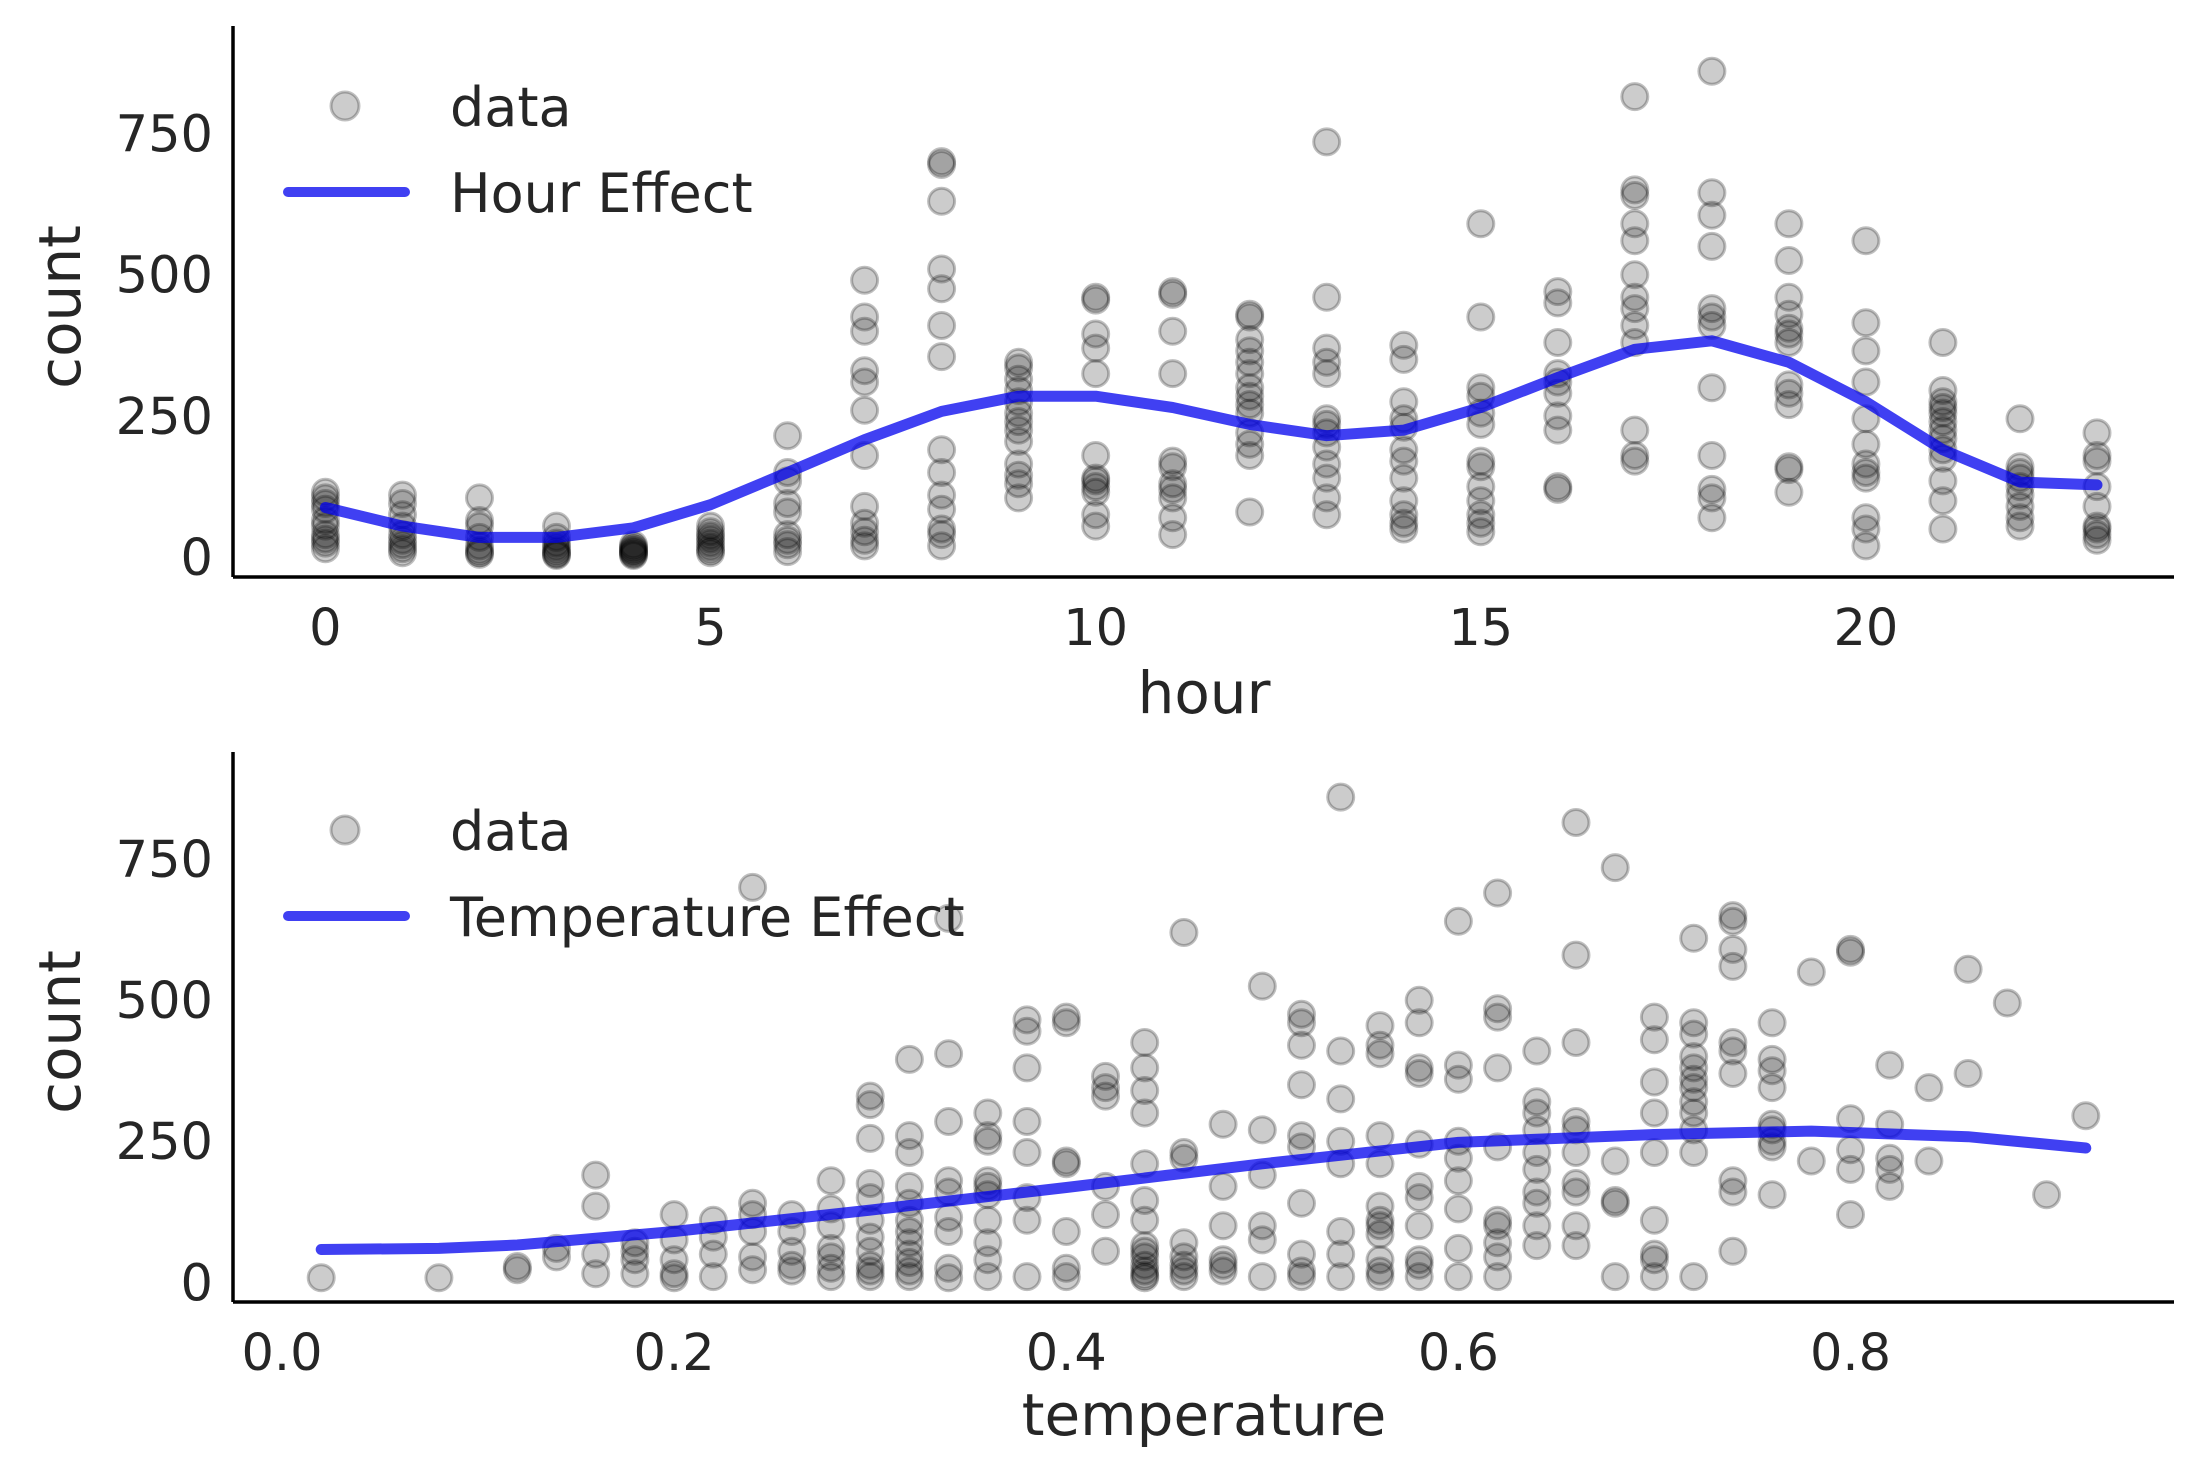  I want to click on temperature-legend-data-marker, so click(345, 830).